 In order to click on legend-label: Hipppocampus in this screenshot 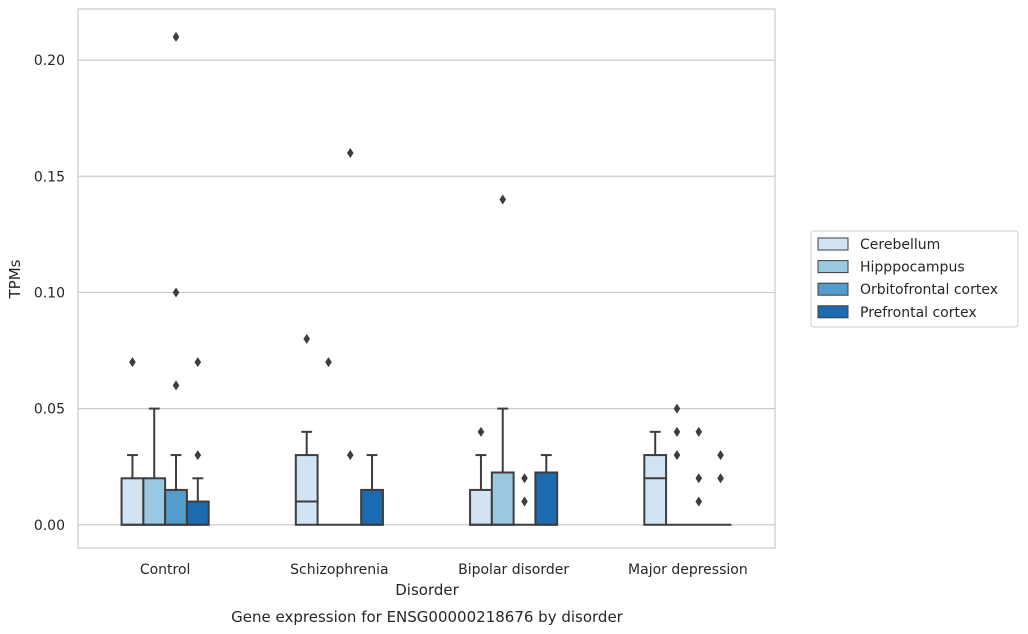, I will do `click(912, 268)`.